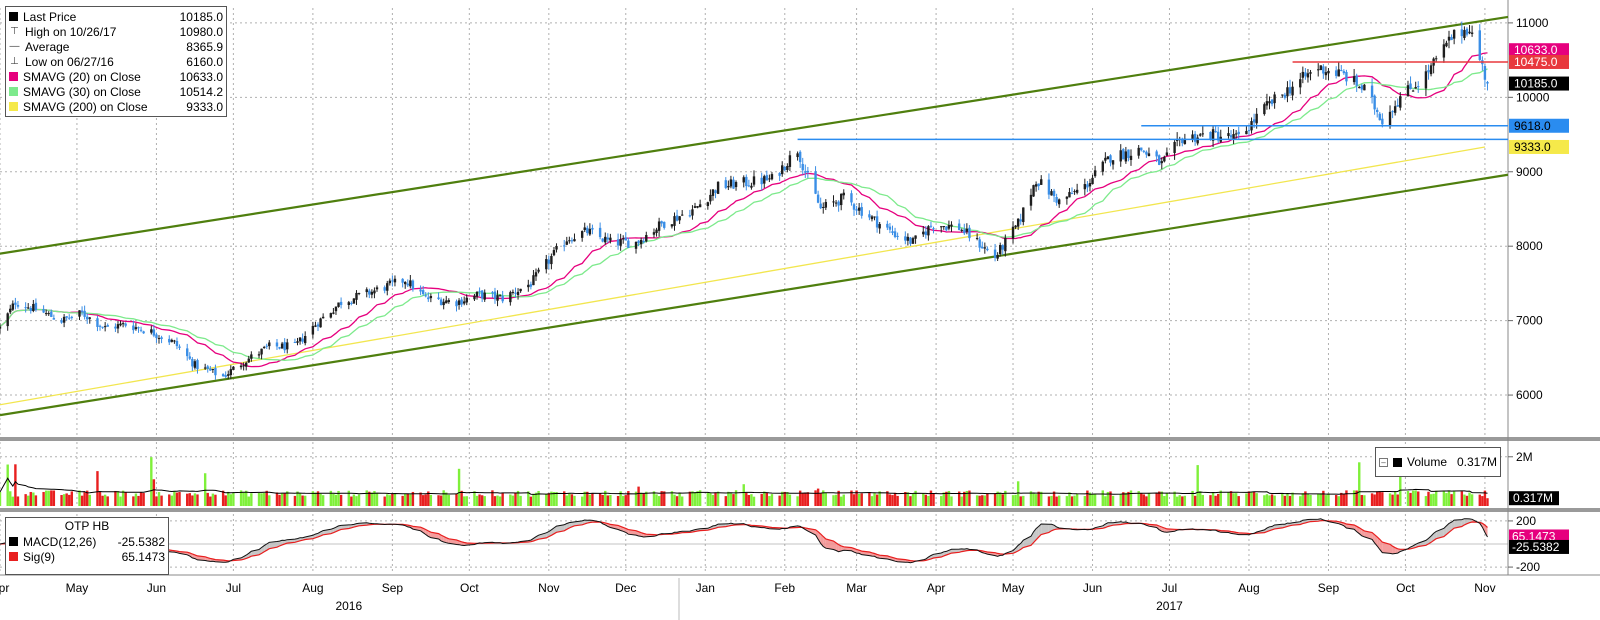  I want to click on price-axis-tick-label: 10000, so click(1533, 97).